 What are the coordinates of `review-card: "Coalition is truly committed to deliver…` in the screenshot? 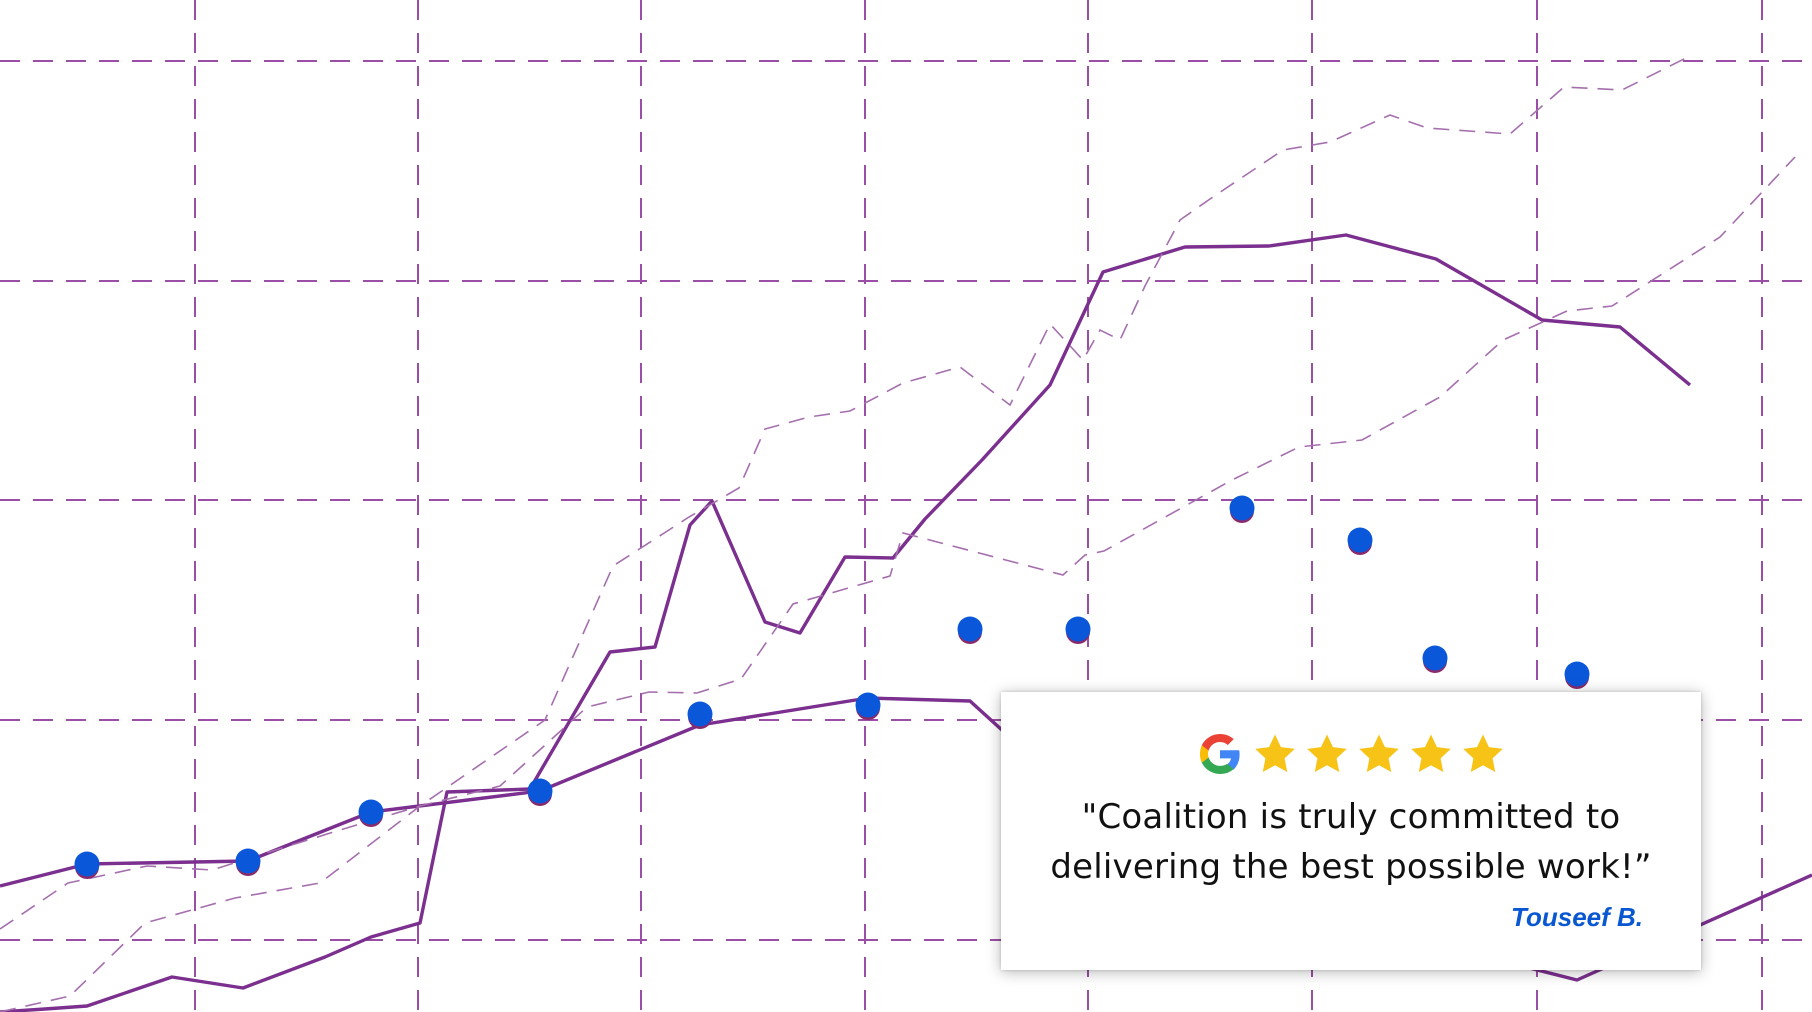 It's located at (1351, 831).